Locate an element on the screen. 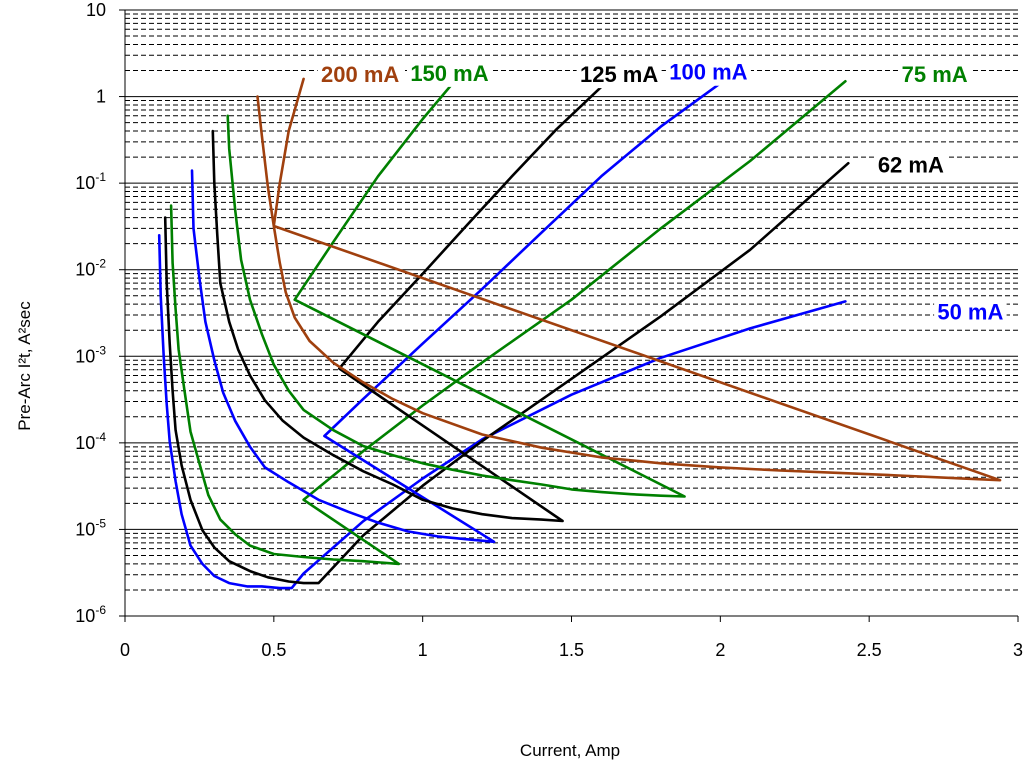  y-tick-label: 1 is located at coordinates (101, 97).